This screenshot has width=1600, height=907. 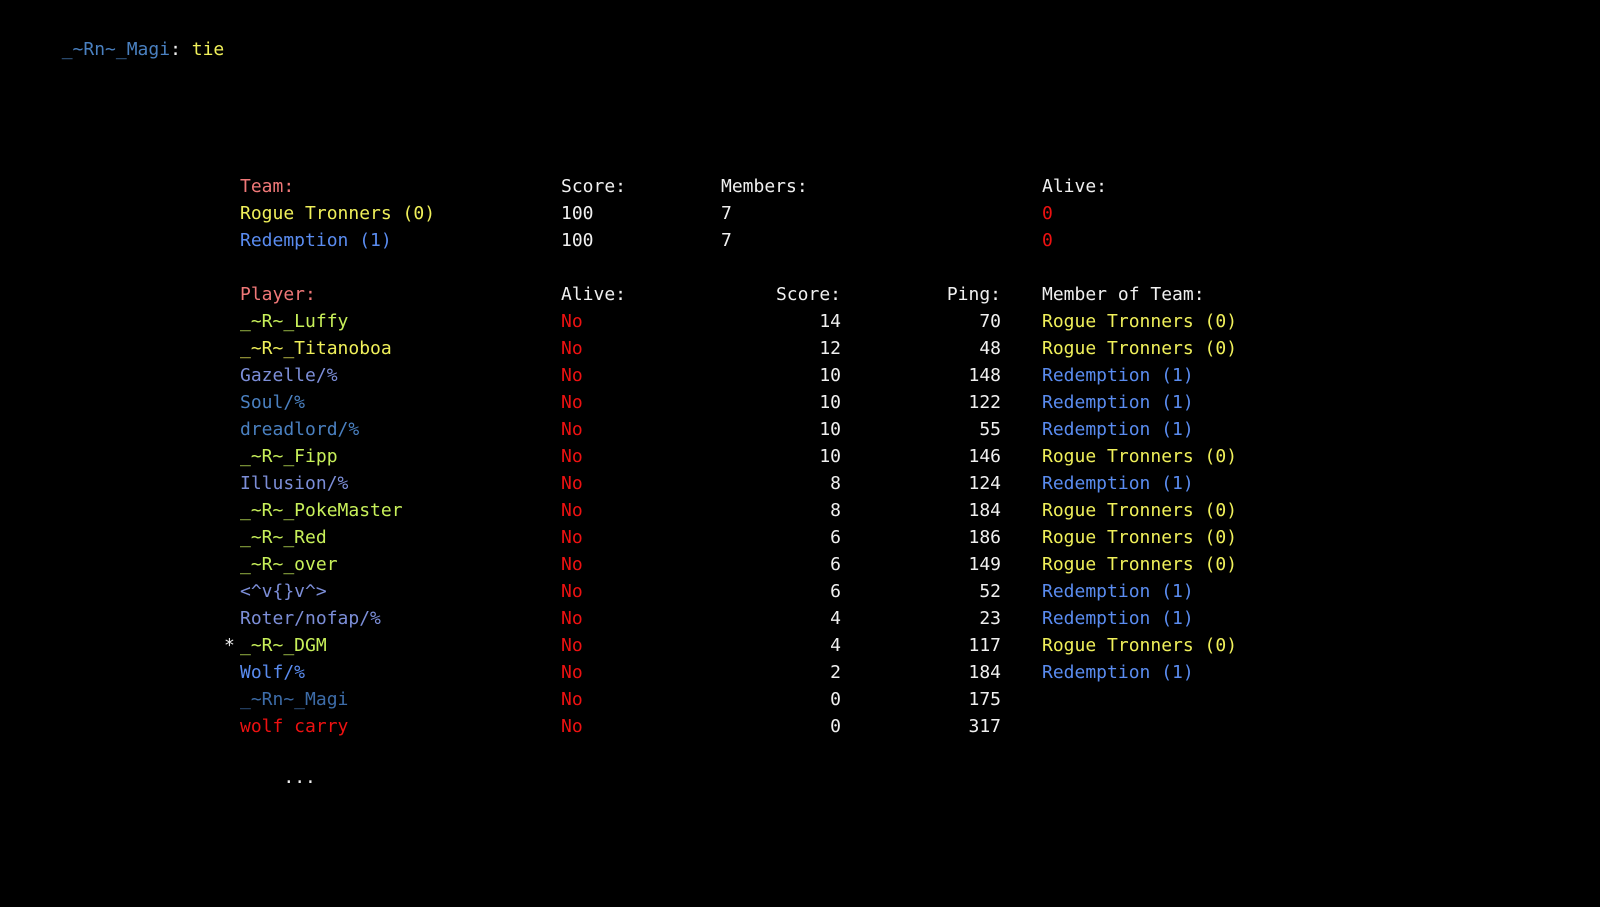 I want to click on team-row: Redemption (1) 100 7 0, so click(x=800, y=241).